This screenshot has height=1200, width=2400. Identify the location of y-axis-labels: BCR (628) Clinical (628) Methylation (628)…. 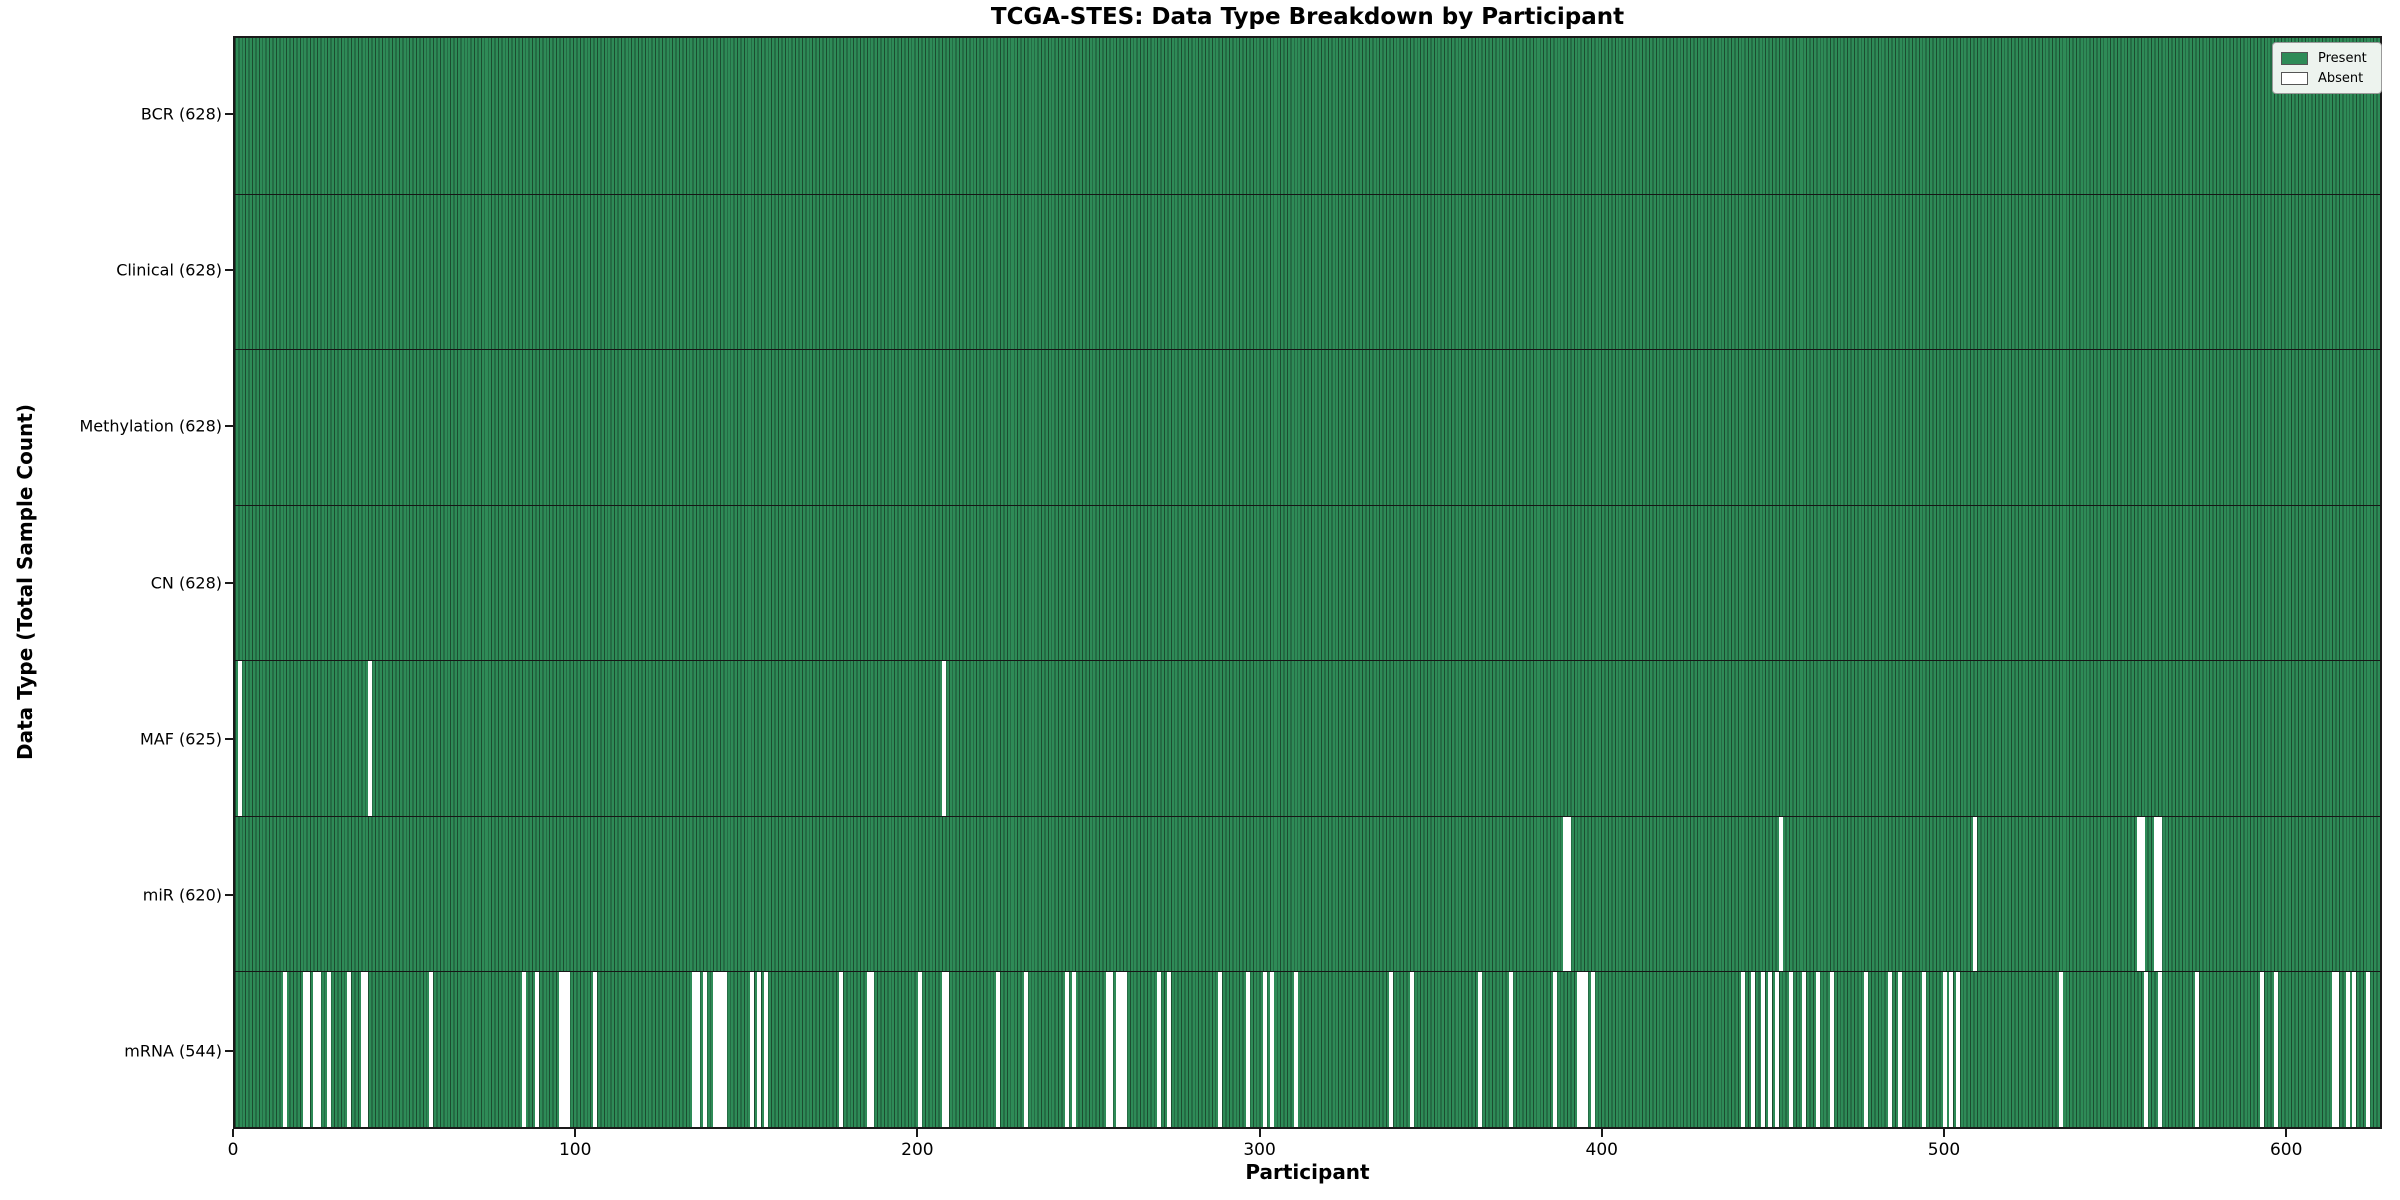
(111, 582).